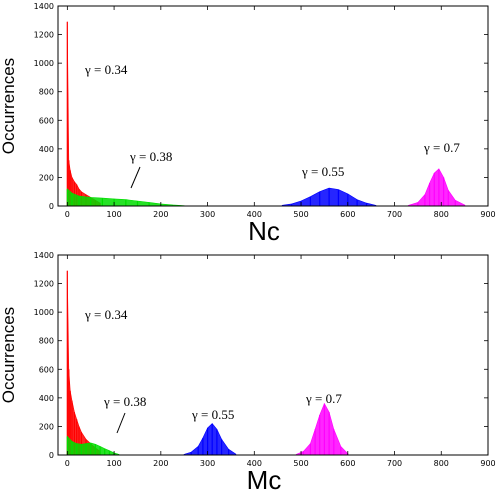 This screenshot has width=498, height=493. I want to click on annotation-arrow-038-bottom, so click(121, 423).